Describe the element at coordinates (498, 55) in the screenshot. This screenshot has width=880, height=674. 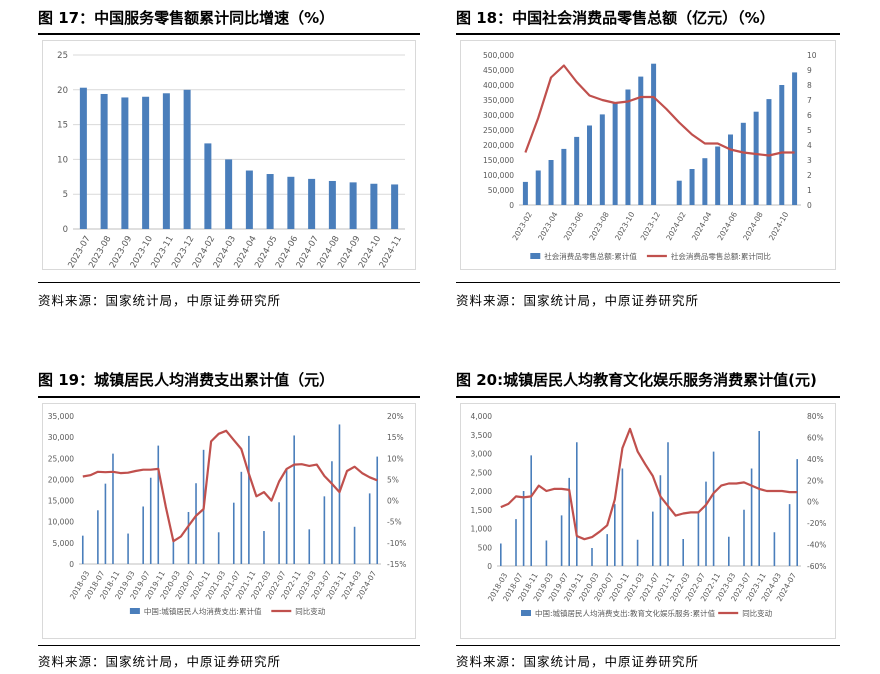
I see `y-tick-label: 500,000` at that location.